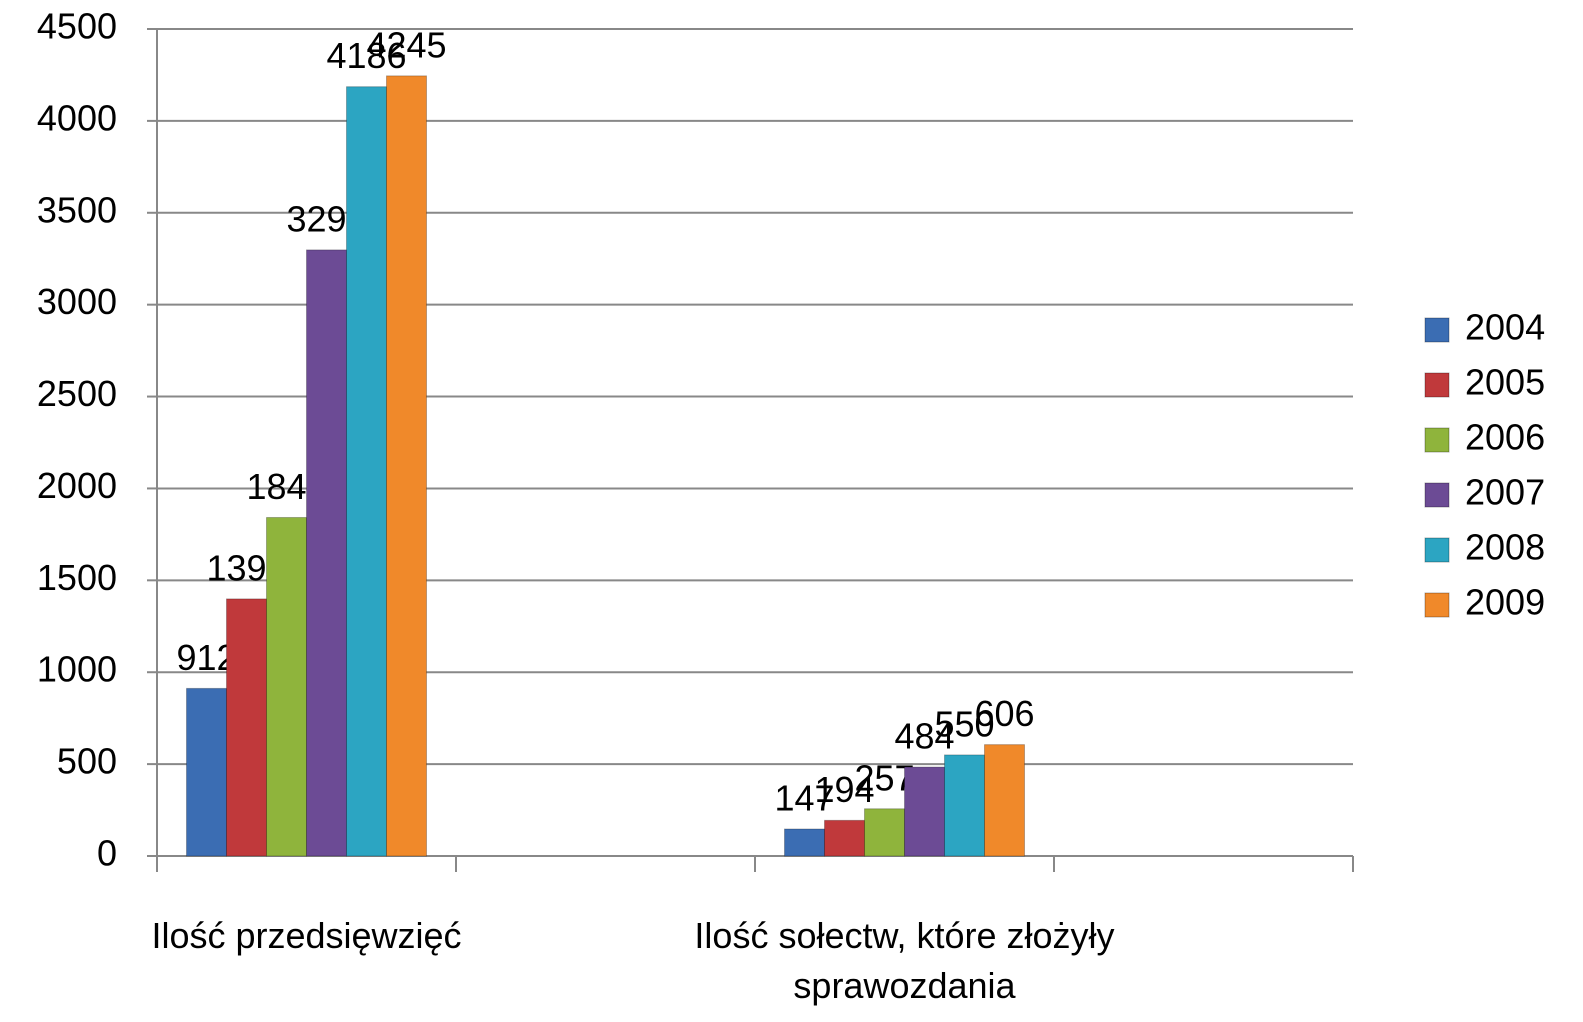 The height and width of the screenshot is (1022, 1583). What do you see at coordinates (1004, 713) in the screenshot?
I see `value-label: 606` at bounding box center [1004, 713].